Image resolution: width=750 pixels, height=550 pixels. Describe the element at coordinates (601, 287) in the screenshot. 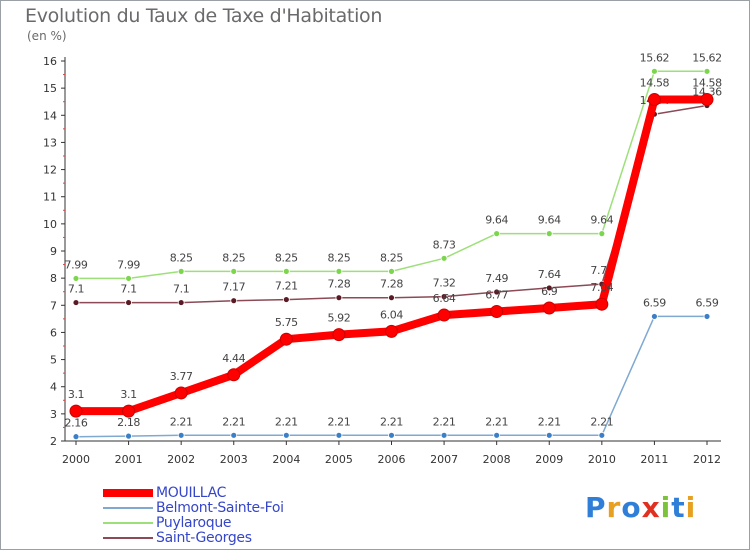

I see `data-label: 7.04` at that location.